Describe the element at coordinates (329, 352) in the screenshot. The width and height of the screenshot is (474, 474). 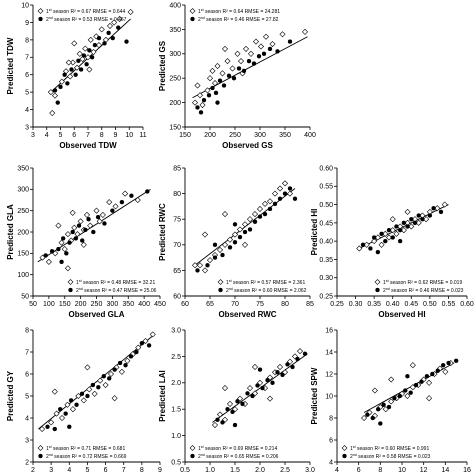
I see `y-tick-label: 14` at that location.